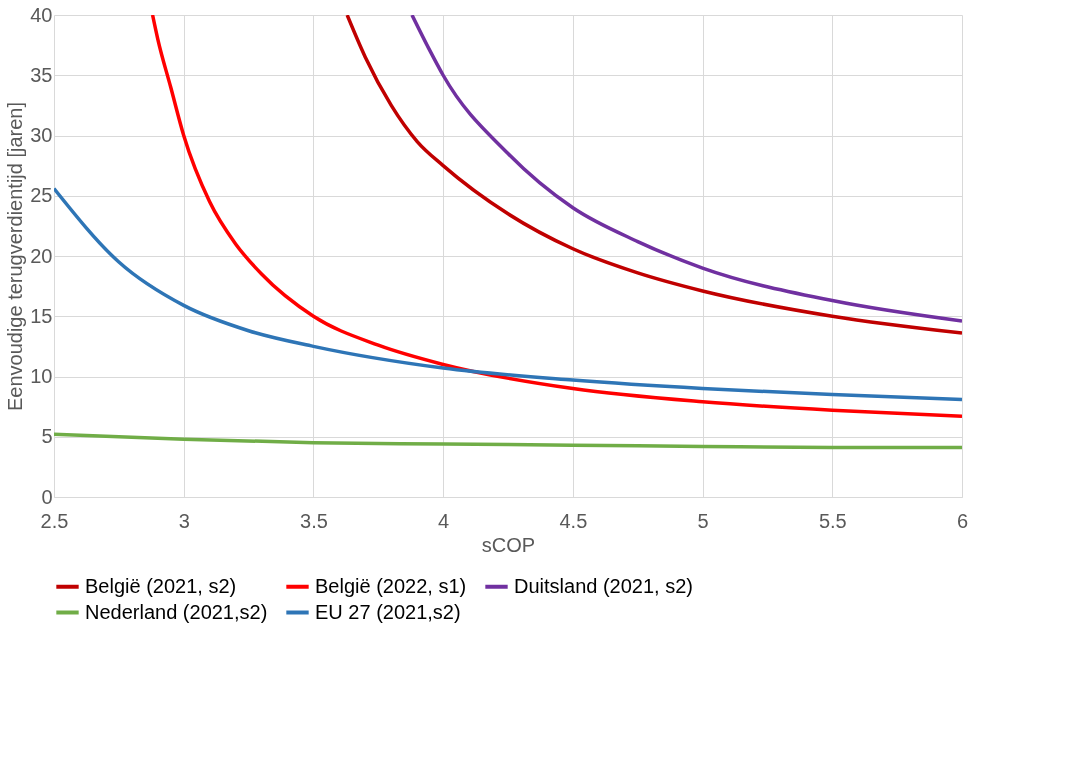  Describe the element at coordinates (15, 256) in the screenshot. I see `y-axis-title: Eenvoudige terugverdientijd [jaren]` at that location.